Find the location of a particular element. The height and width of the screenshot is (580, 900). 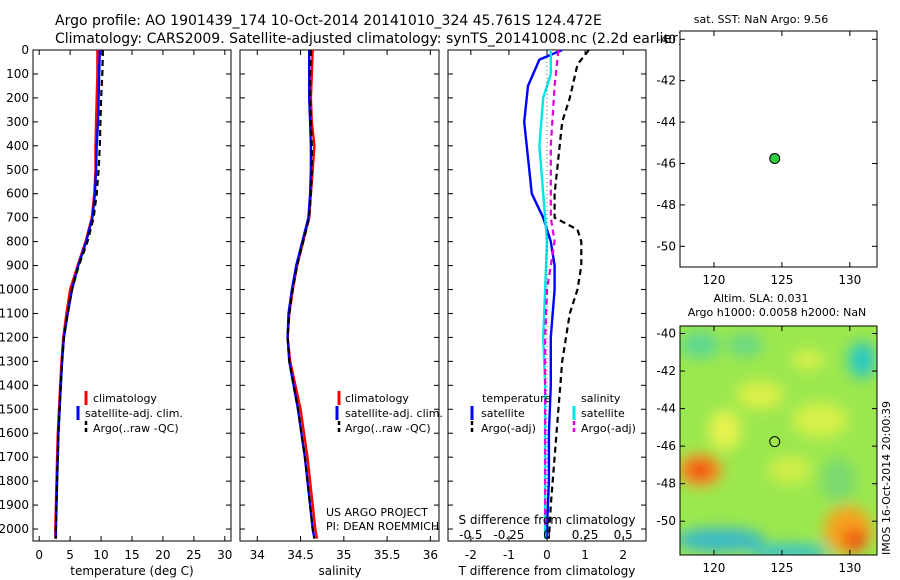

y-tick-label: 400 is located at coordinates (17, 146).